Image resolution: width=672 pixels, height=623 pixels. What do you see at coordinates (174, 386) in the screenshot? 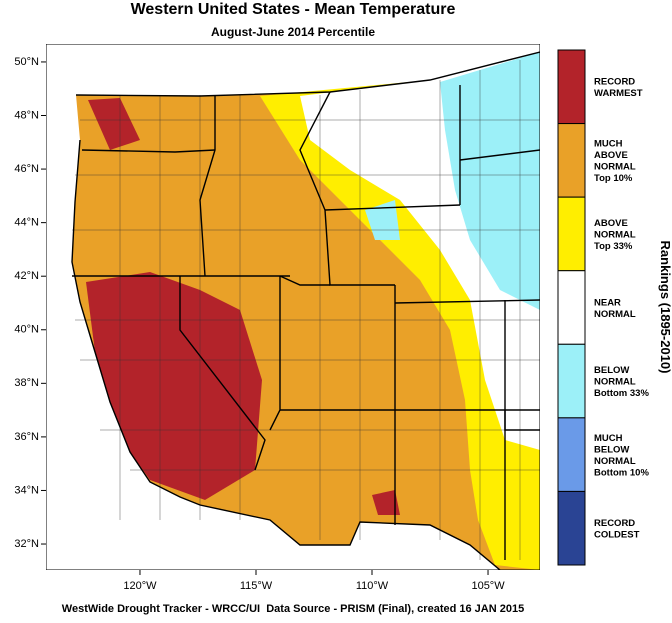
I see `record-warm-area` at bounding box center [174, 386].